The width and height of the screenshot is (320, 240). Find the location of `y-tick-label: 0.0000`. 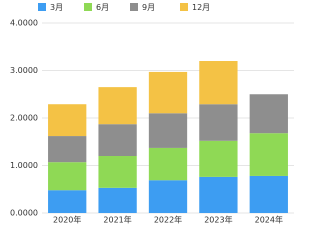

y-tick-label: 0.0000 is located at coordinates (24, 213).